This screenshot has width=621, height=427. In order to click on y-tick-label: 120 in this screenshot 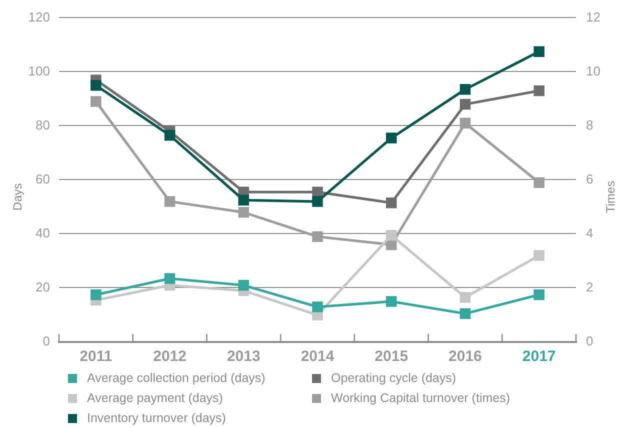, I will do `click(39, 16)`.